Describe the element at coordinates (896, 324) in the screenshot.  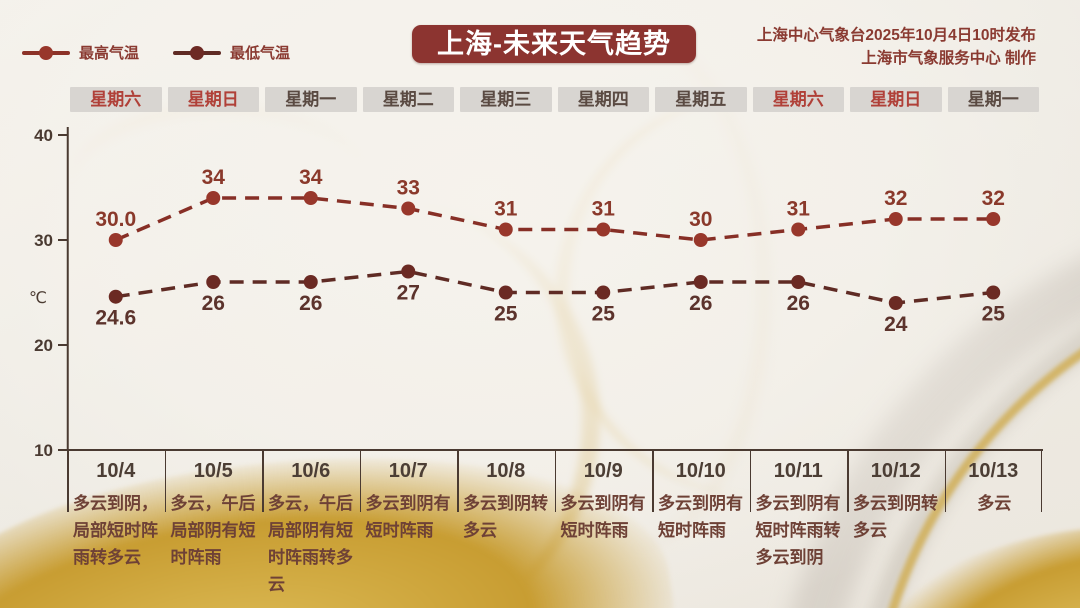
I see `data-point-label: 24` at that location.